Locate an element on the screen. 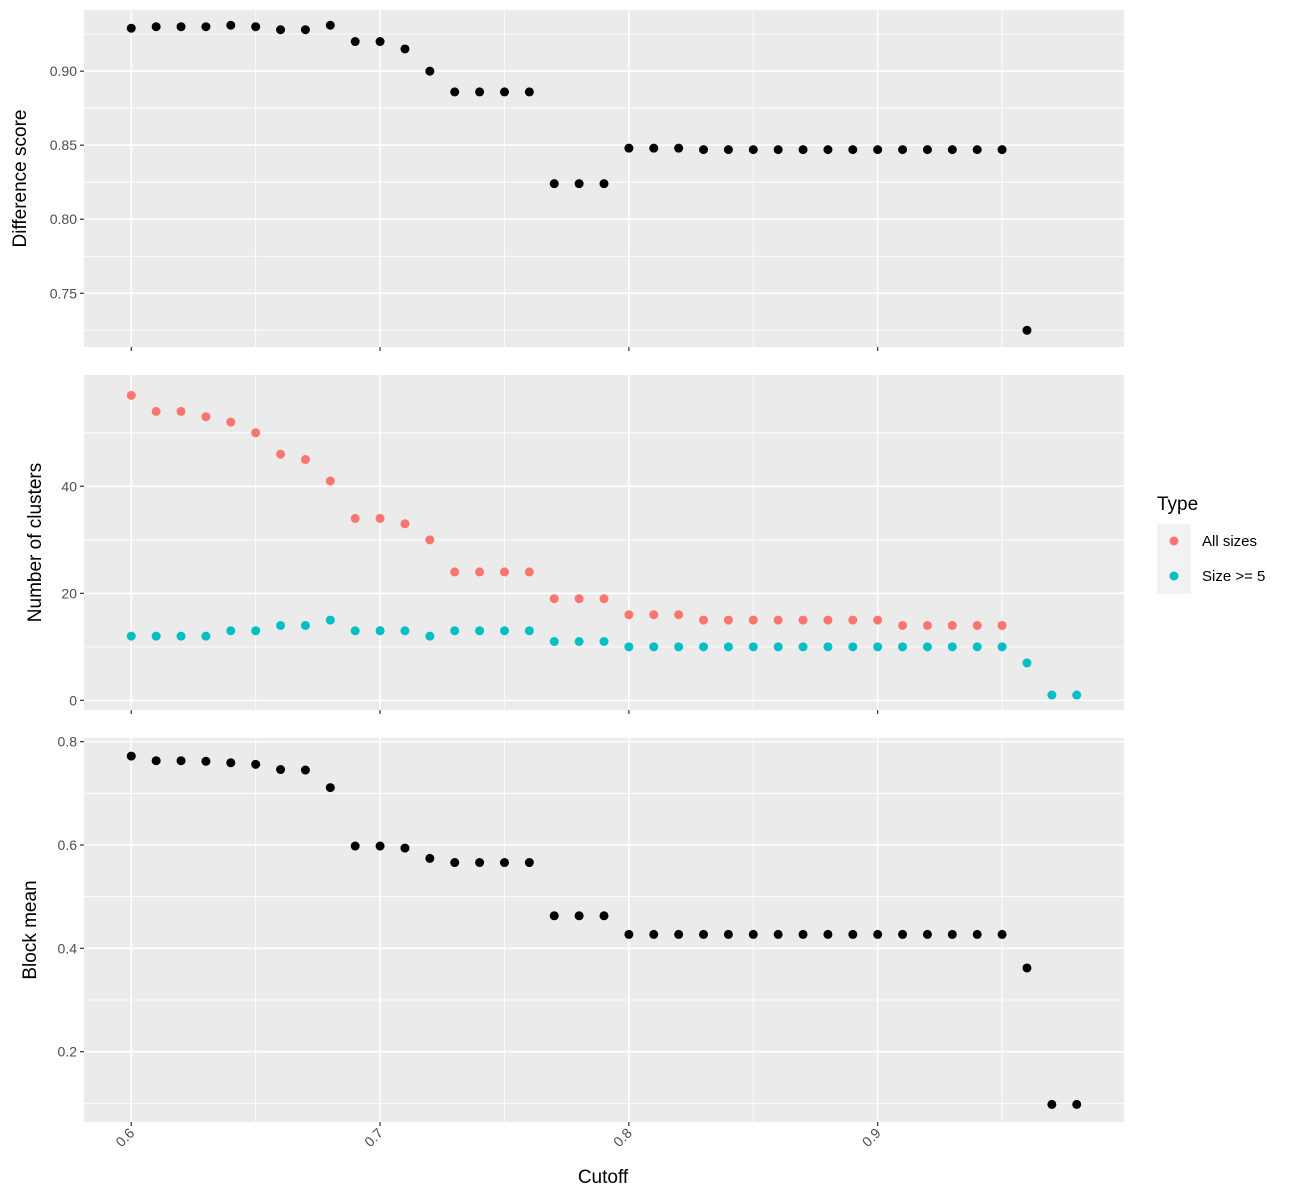  y-tick-label: 0.2 is located at coordinates (68, 1052).